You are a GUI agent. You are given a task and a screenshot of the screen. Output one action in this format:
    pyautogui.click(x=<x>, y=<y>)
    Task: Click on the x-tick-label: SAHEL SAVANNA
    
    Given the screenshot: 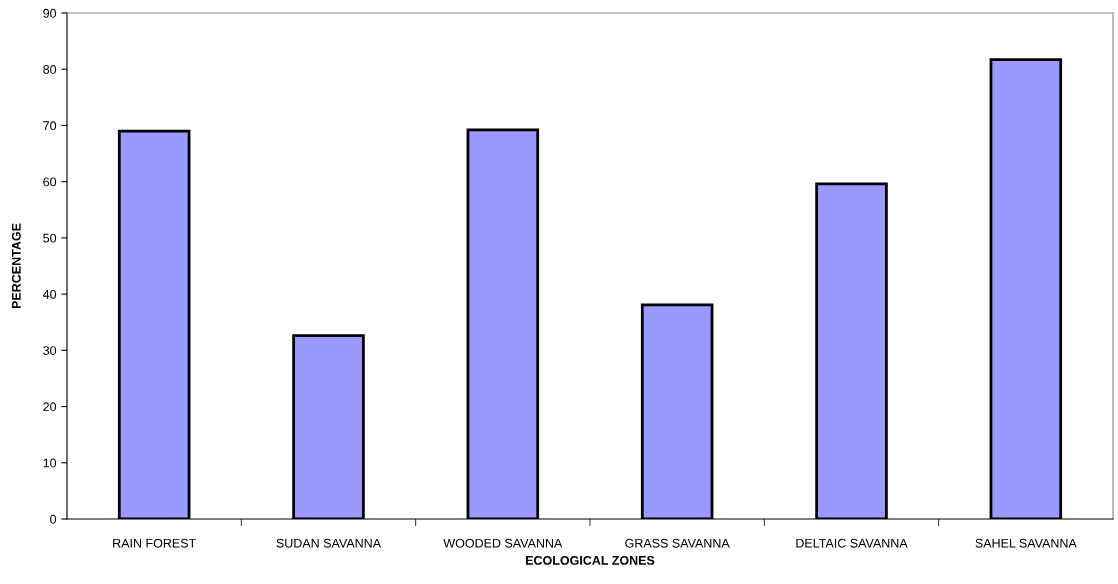 What is the action you would take?
    pyautogui.click(x=1026, y=543)
    